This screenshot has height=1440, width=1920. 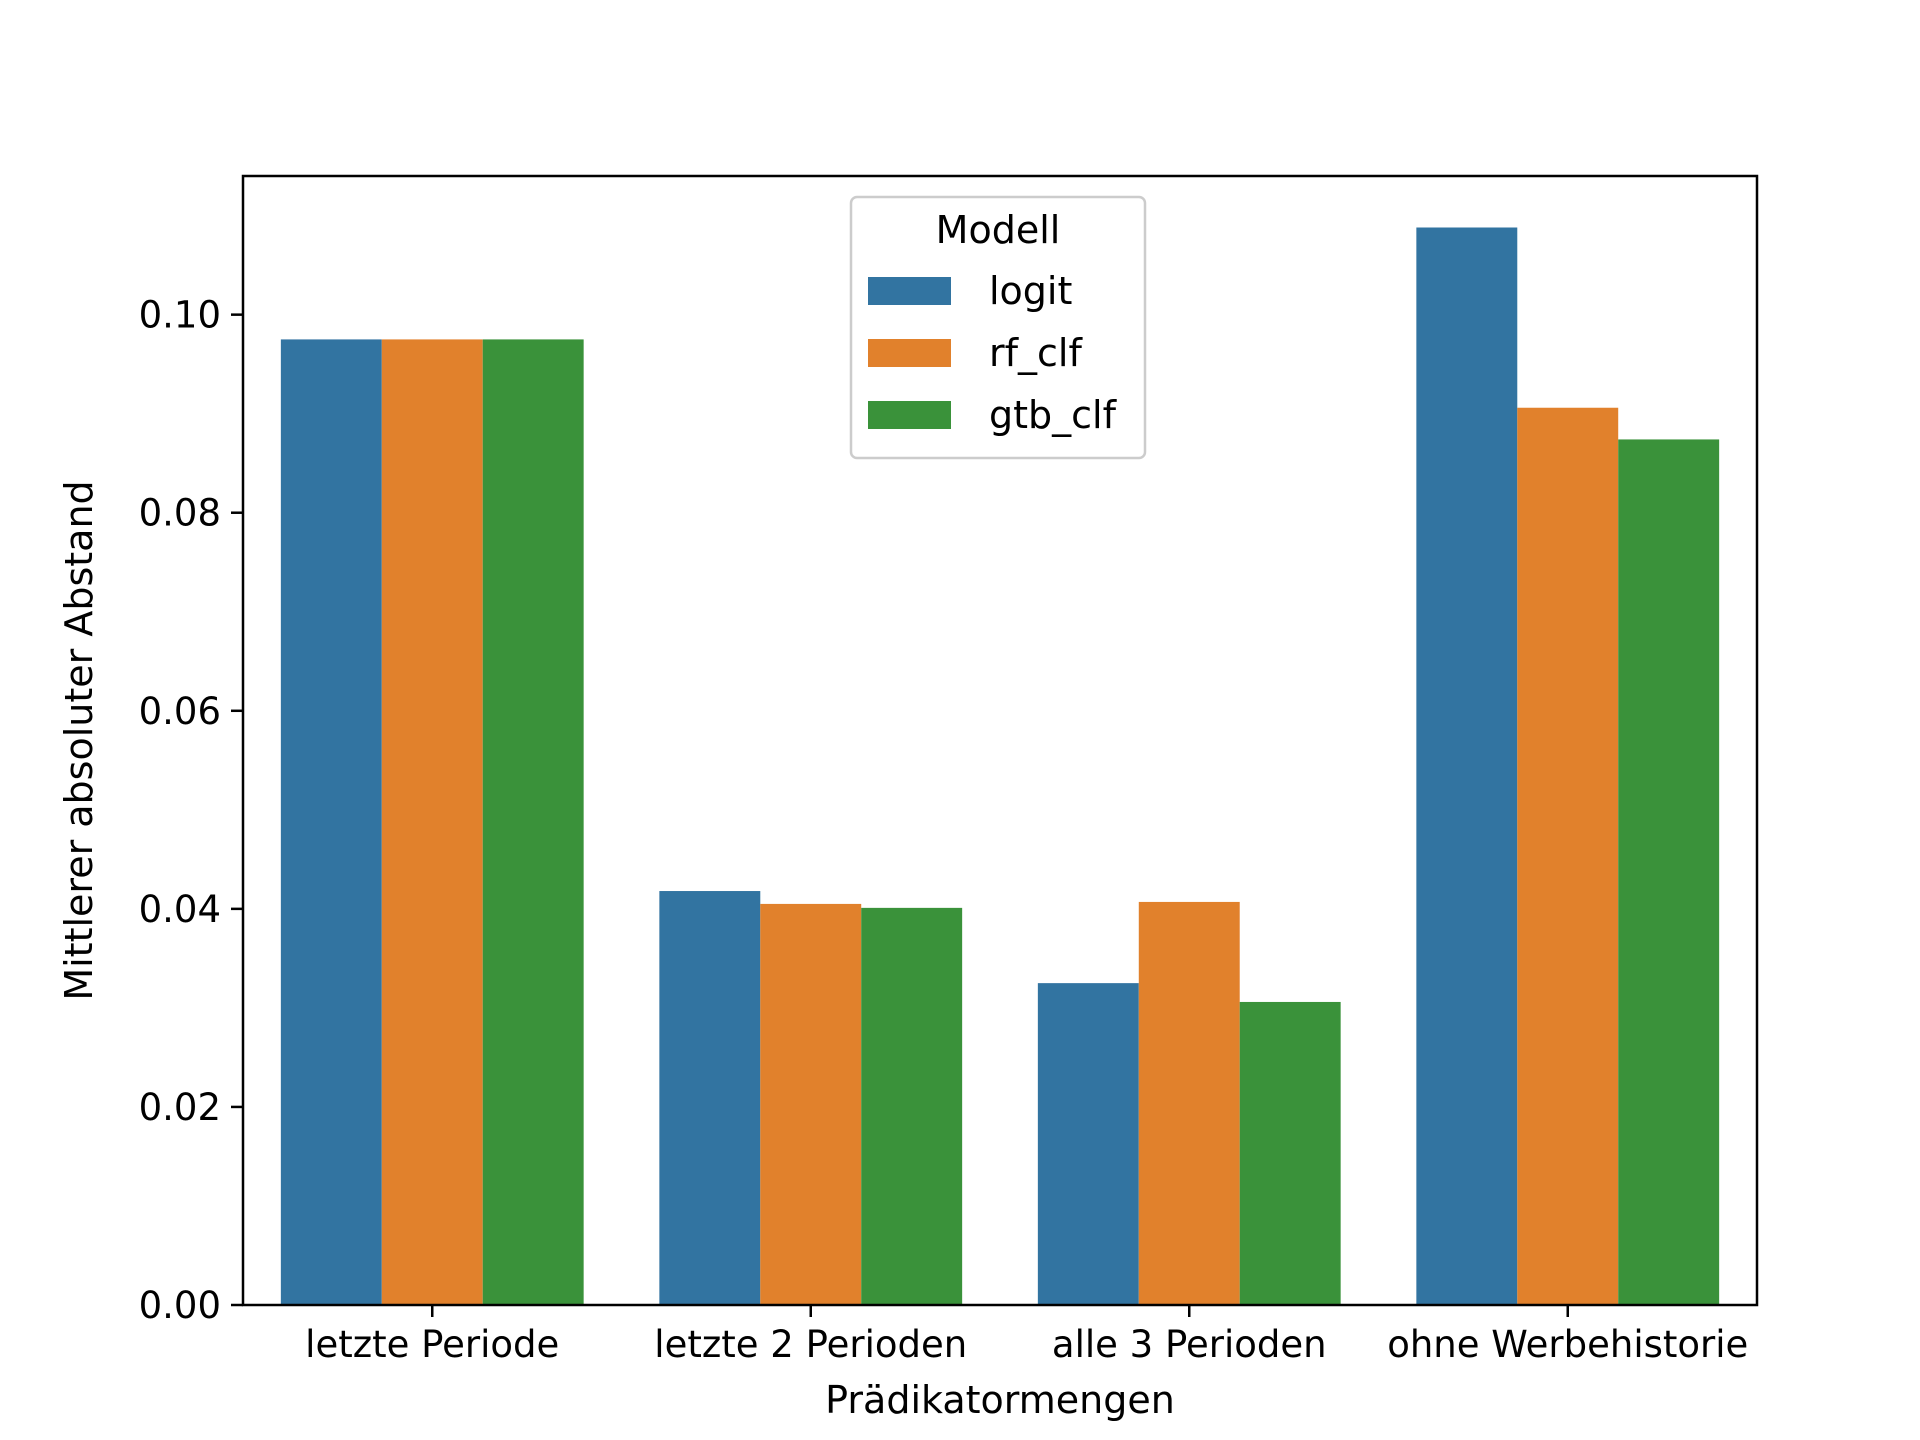 What do you see at coordinates (1567, 1344) in the screenshot?
I see `x-tick-label: ohne Werbehistorie` at bounding box center [1567, 1344].